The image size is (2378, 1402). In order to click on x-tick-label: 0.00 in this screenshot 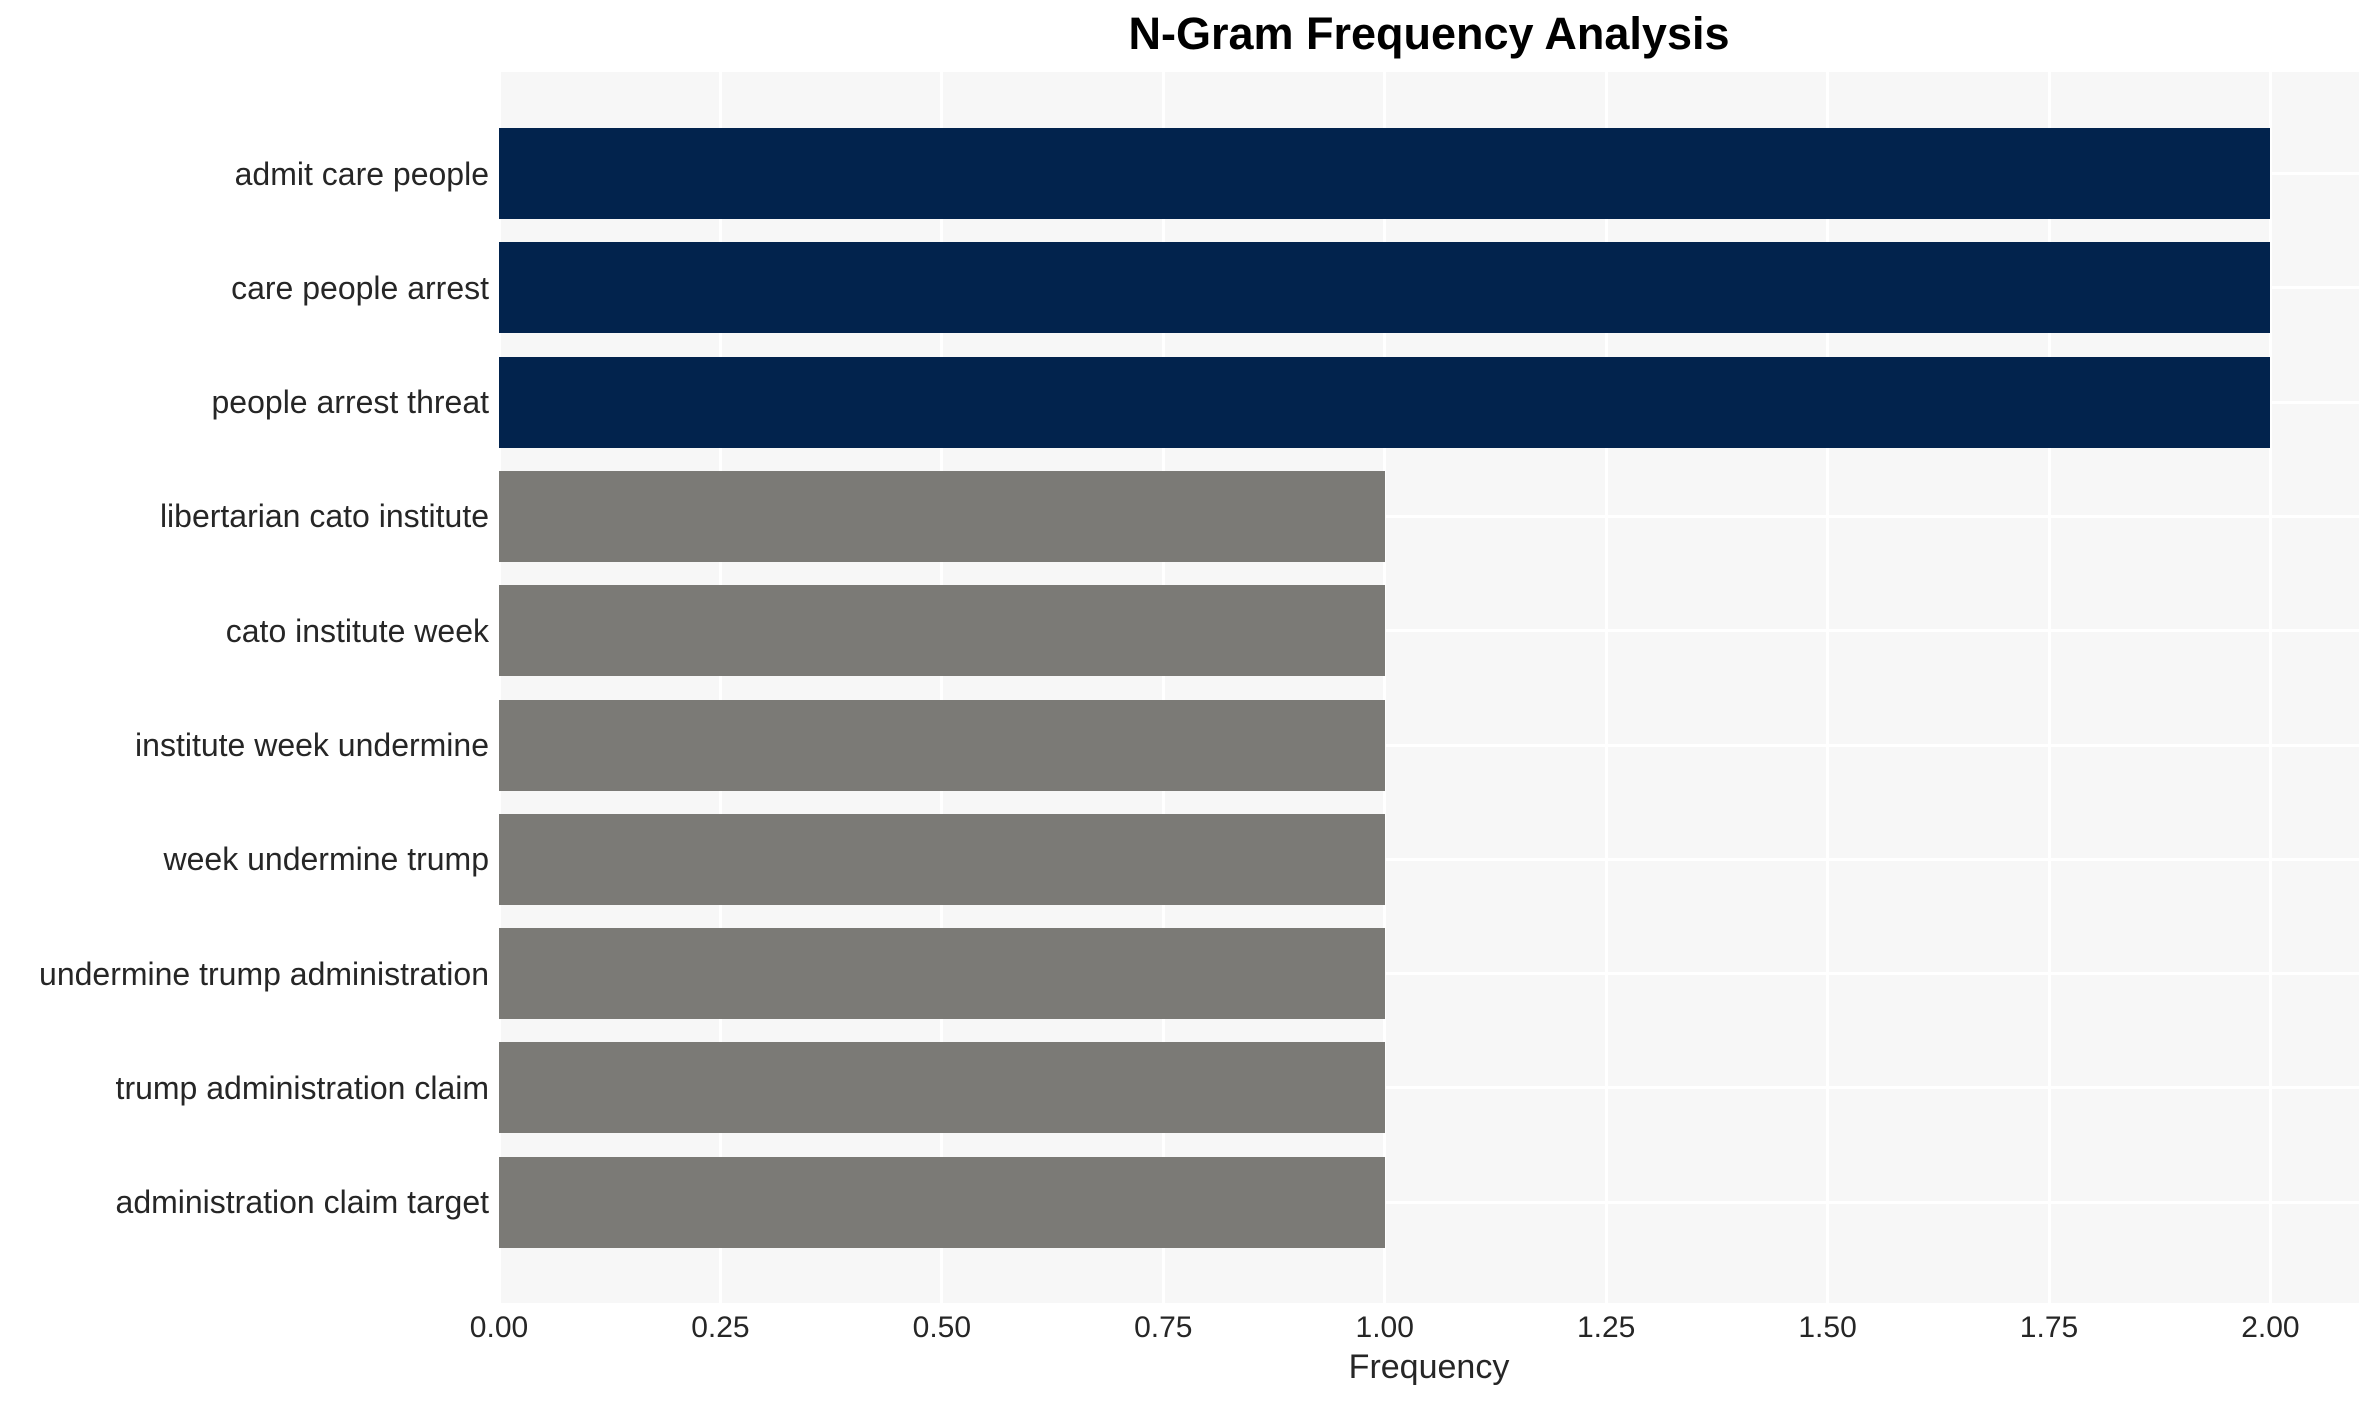, I will do `click(499, 1327)`.